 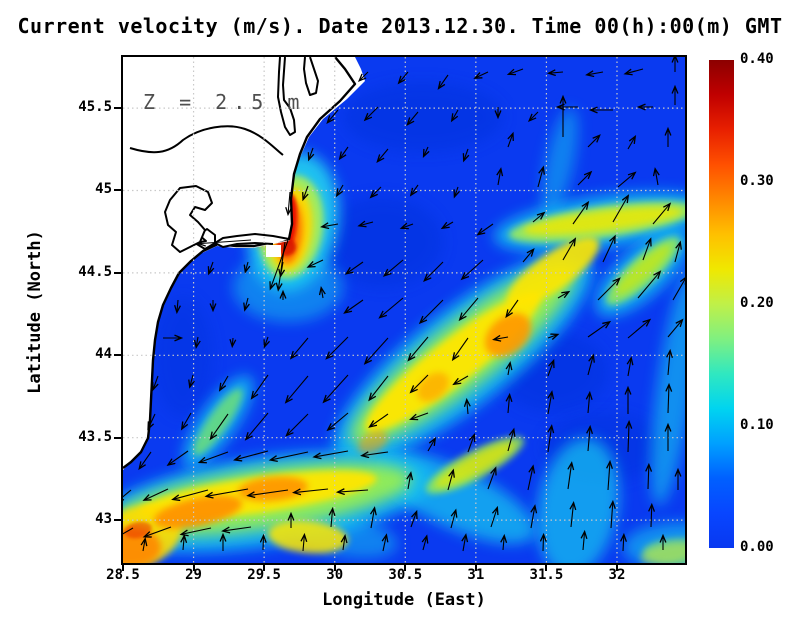 What do you see at coordinates (546, 575) in the screenshot?
I see `x-tick-label: 31.5` at bounding box center [546, 575].